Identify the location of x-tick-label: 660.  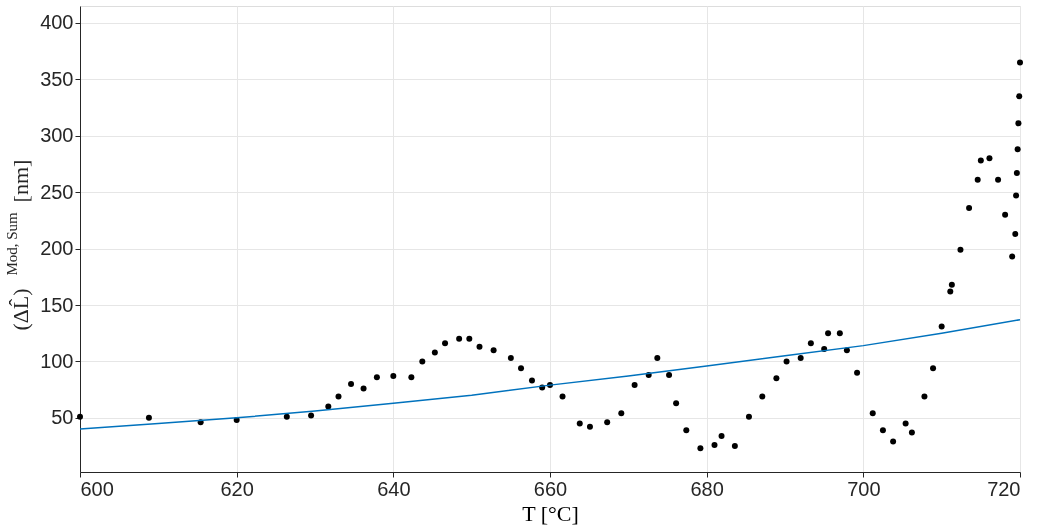
(550, 488).